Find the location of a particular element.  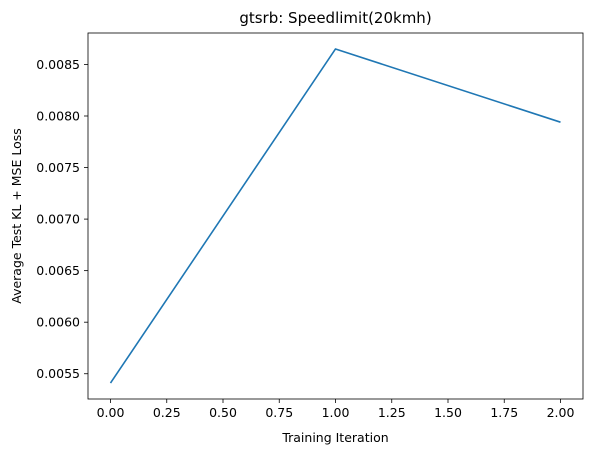

x-tick-label: 0.50 is located at coordinates (223, 412).